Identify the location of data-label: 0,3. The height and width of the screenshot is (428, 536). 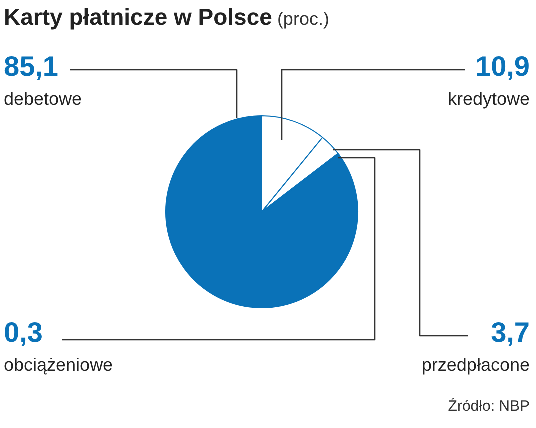
(24, 332).